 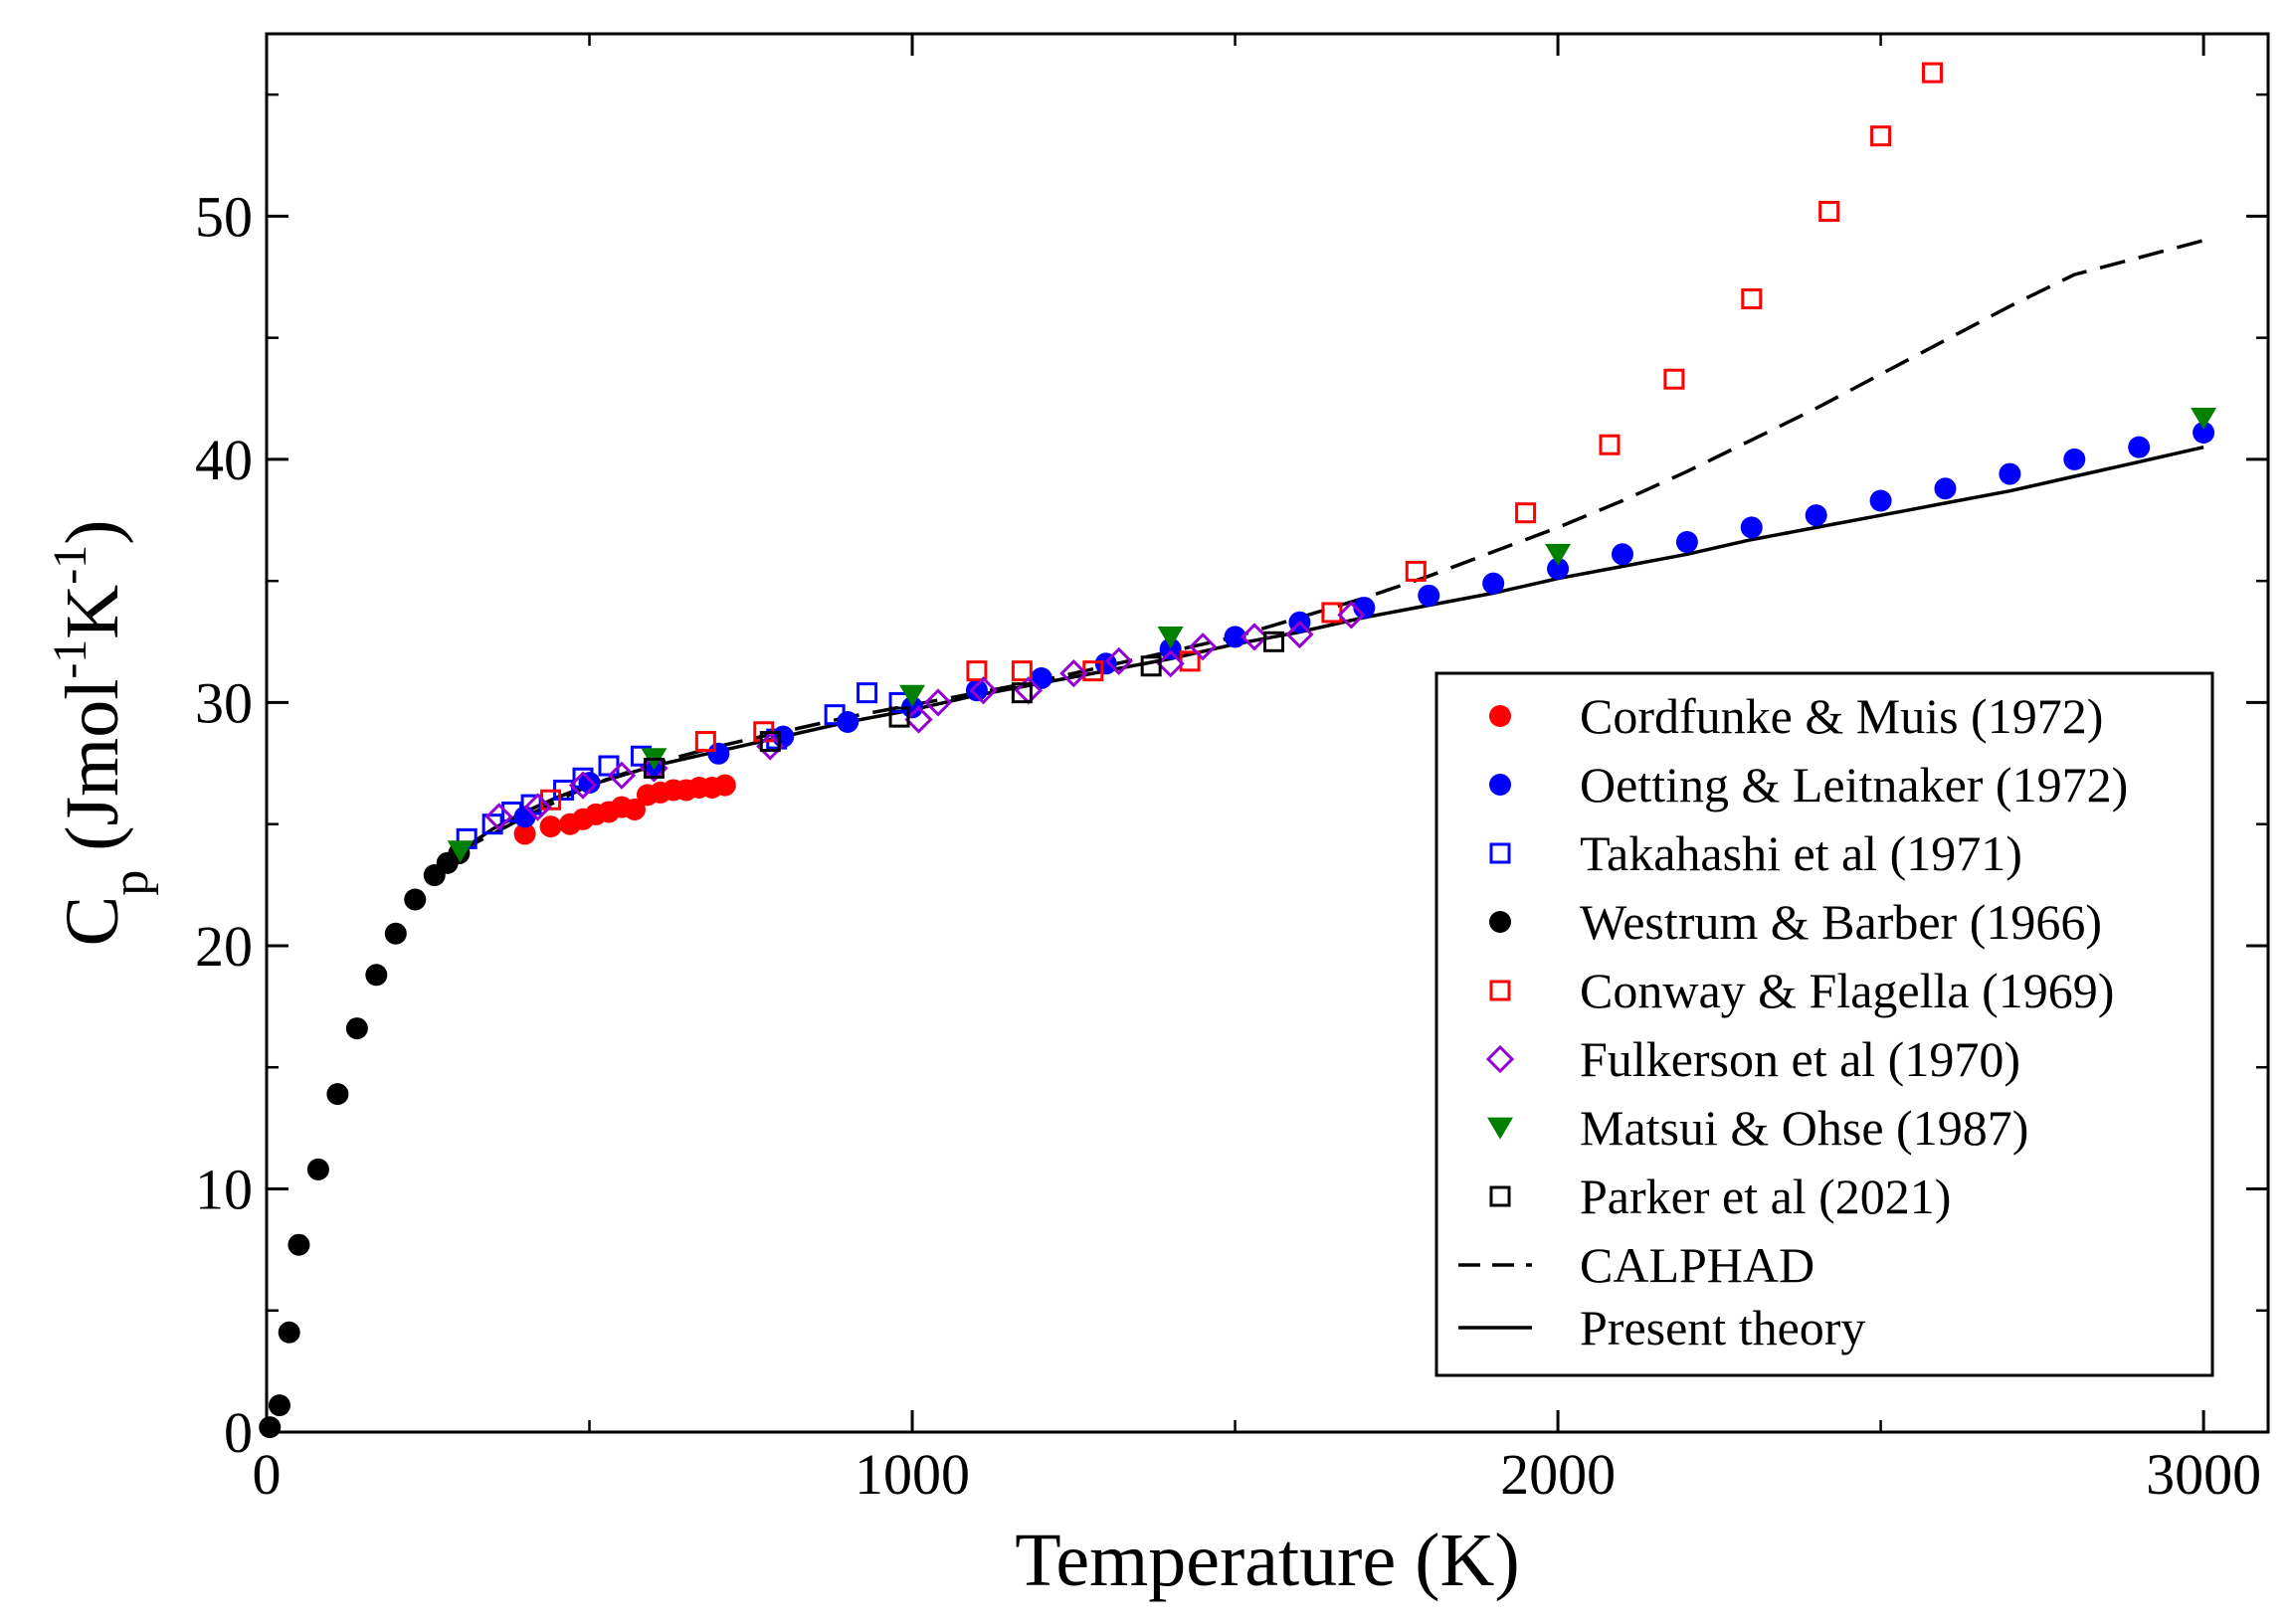 What do you see at coordinates (224, 702) in the screenshot?
I see `y-tick-label: 30` at bounding box center [224, 702].